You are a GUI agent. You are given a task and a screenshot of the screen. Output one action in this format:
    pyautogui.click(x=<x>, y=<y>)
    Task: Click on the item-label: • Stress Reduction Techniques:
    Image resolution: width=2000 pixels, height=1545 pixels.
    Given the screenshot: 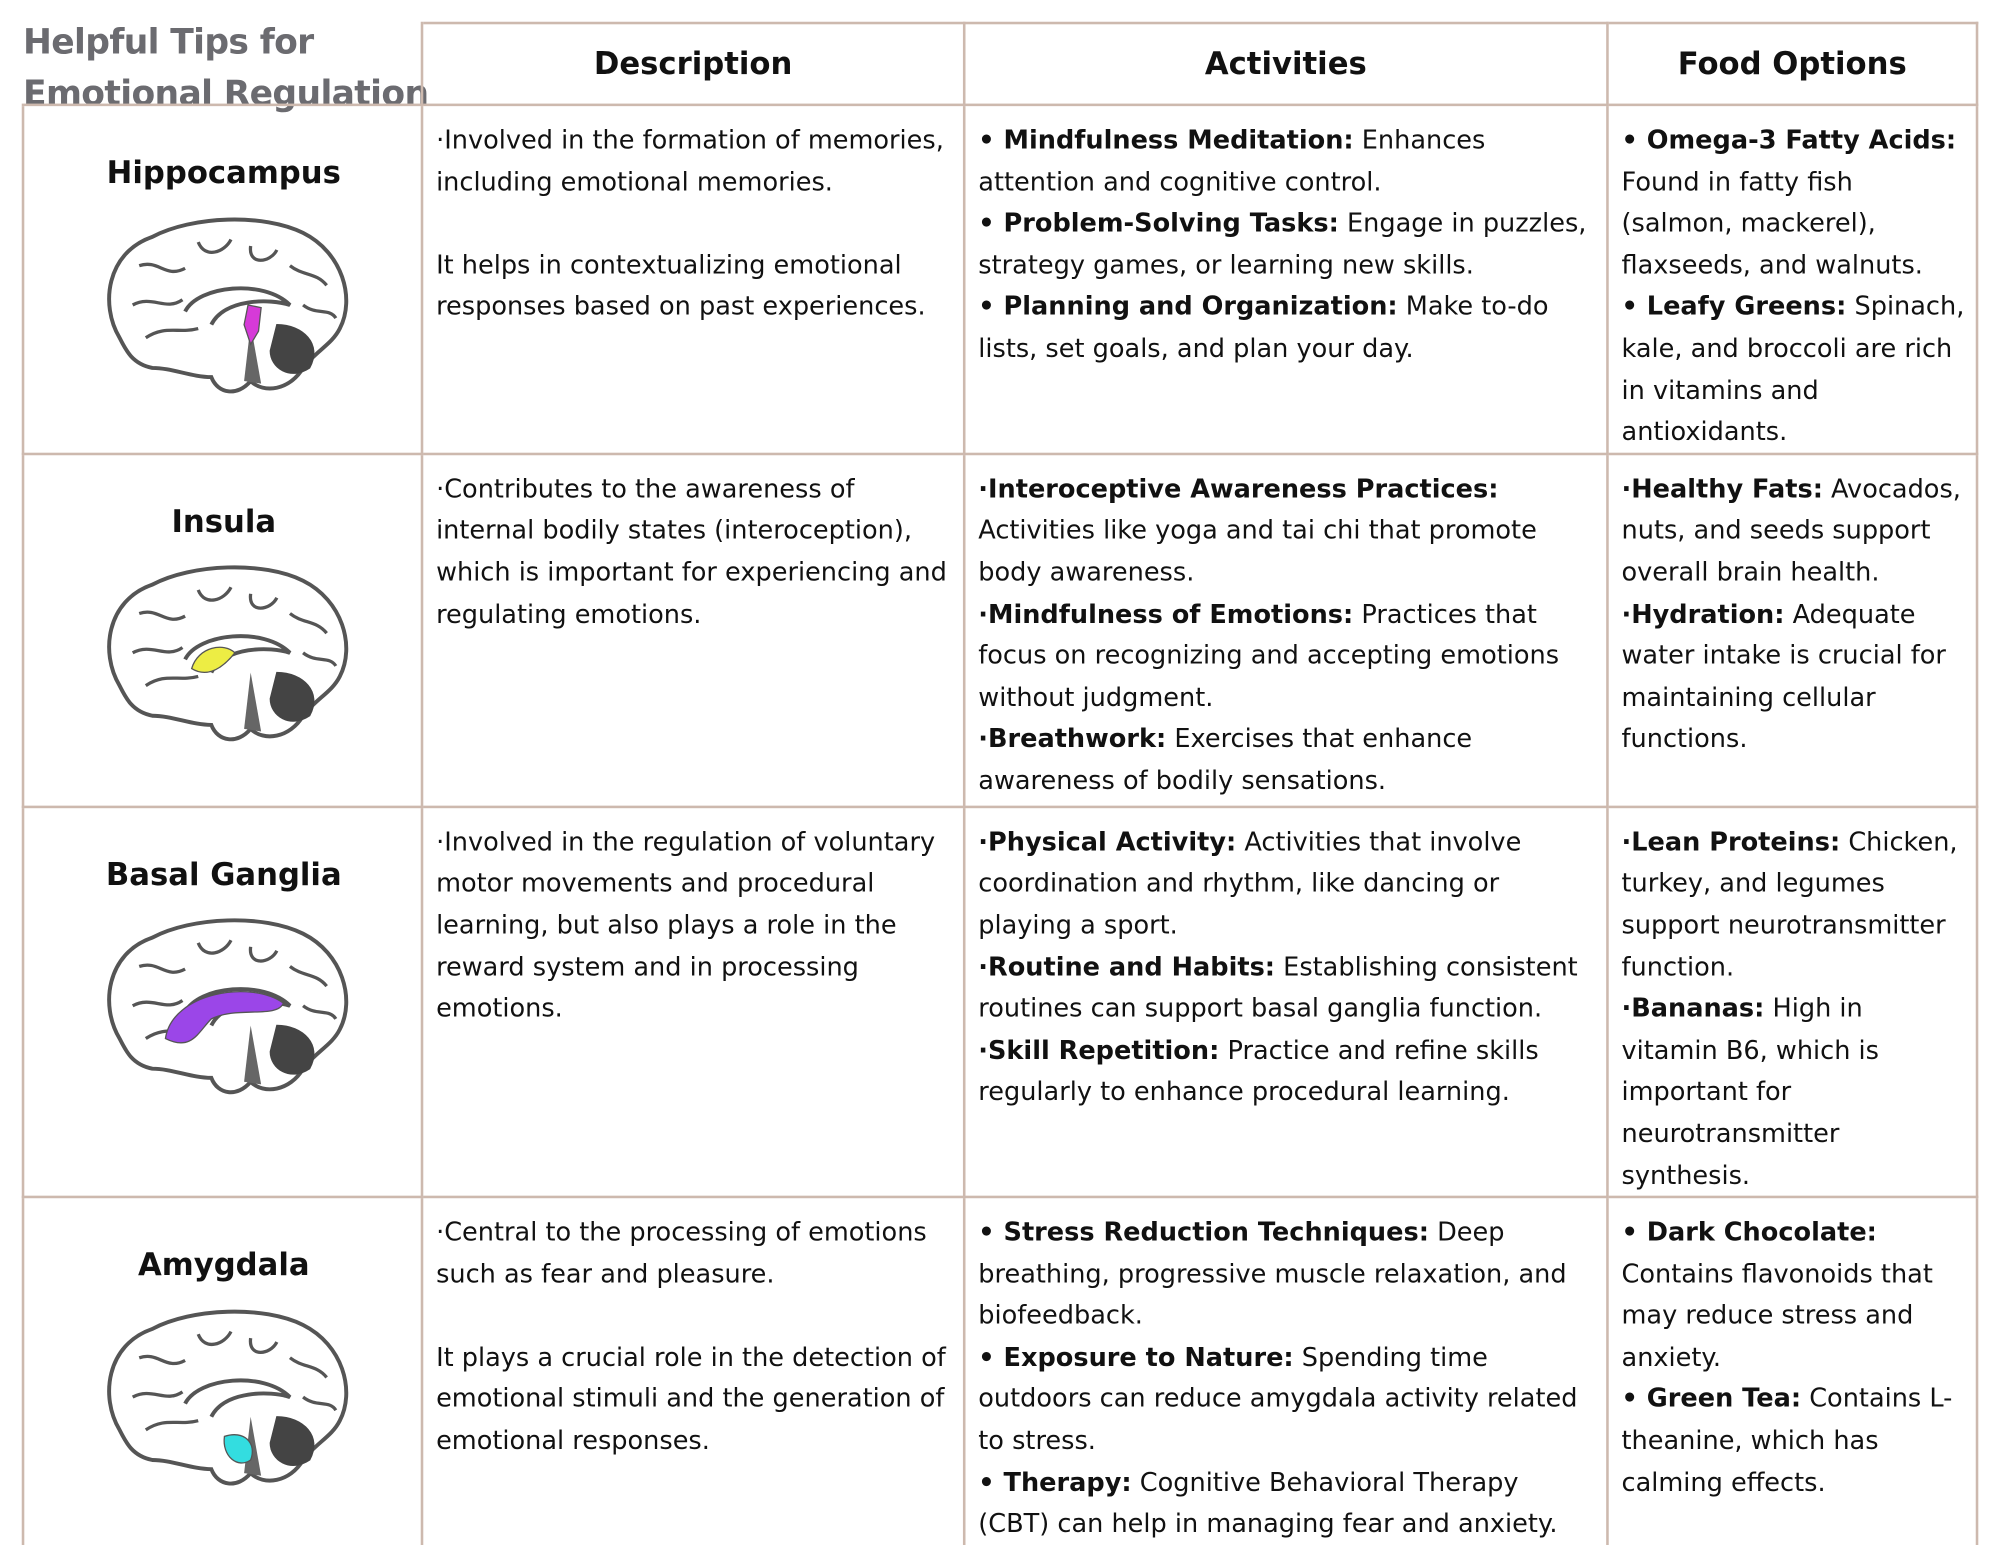 What is the action you would take?
    pyautogui.click(x=1203, y=1231)
    